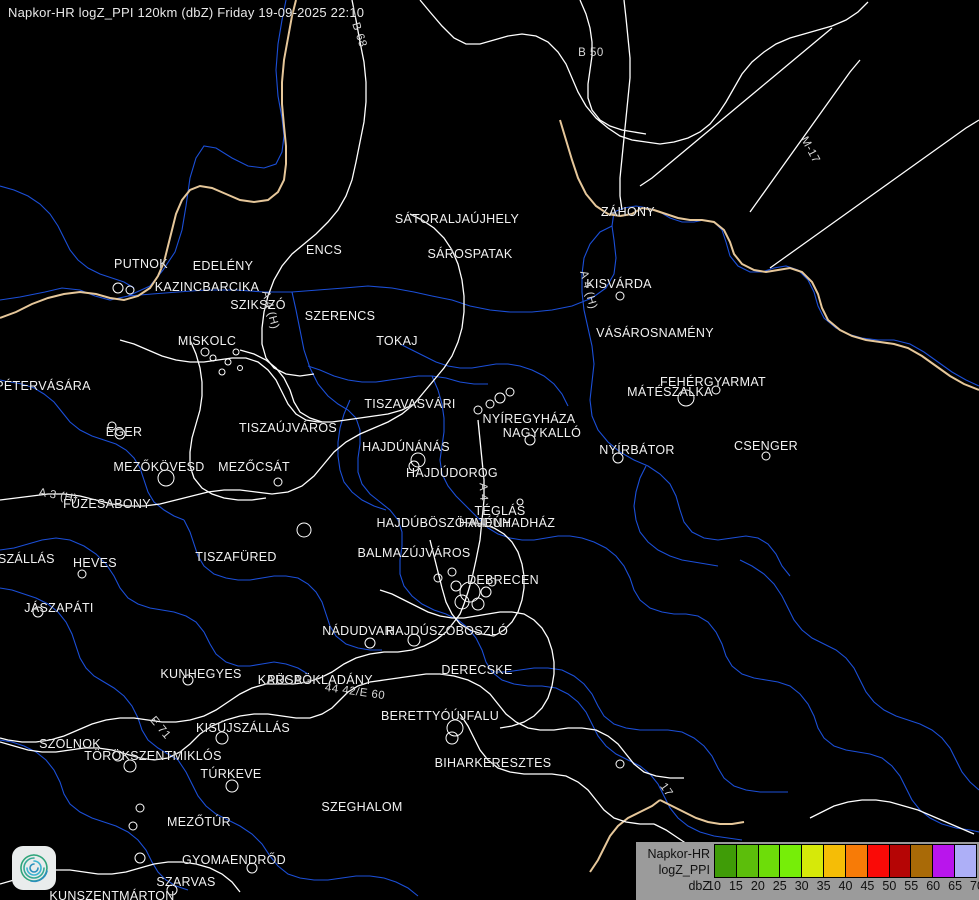 This screenshot has height=900, width=979. I want to click on legend-tick: 60, so click(933, 886).